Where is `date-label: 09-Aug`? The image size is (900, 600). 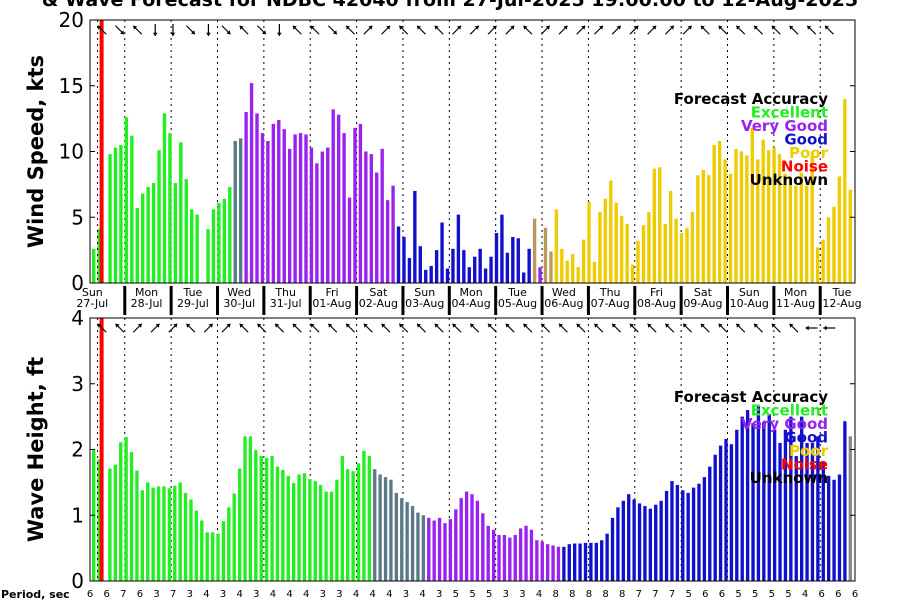
date-label: 09-Aug is located at coordinates (702, 303).